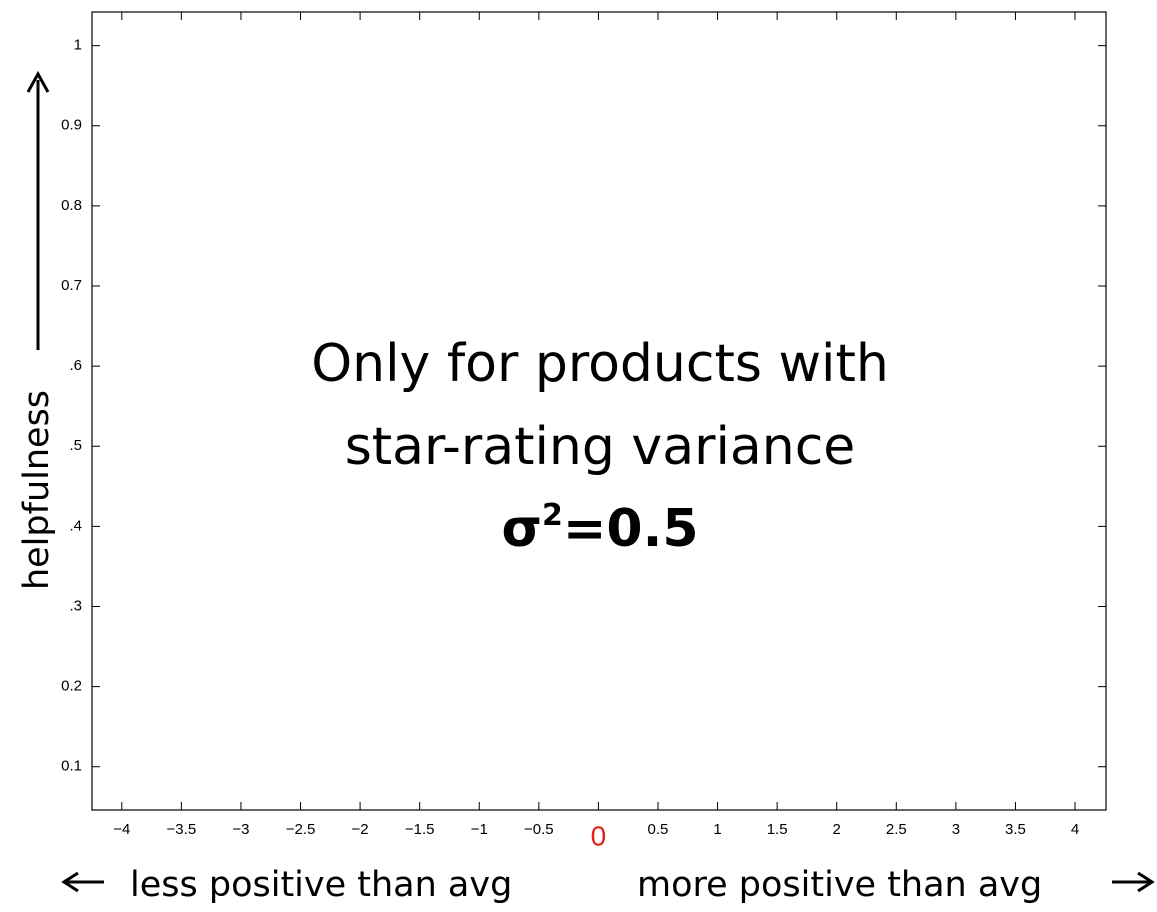 This screenshot has height=912, width=1157. Describe the element at coordinates (71, 205) in the screenshot. I see `y-tick-label: 0.8` at that location.